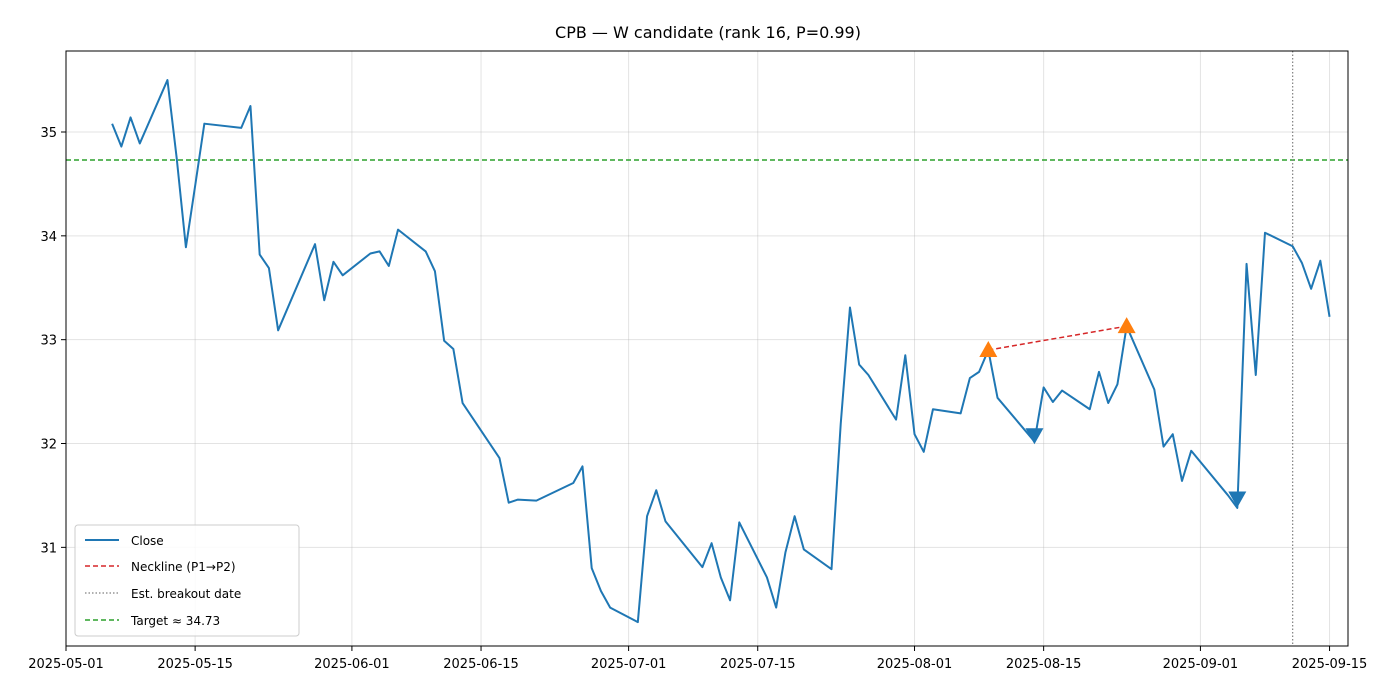  Describe the element at coordinates (48, 341) in the screenshot. I see `y-tick-label: 33` at that location.